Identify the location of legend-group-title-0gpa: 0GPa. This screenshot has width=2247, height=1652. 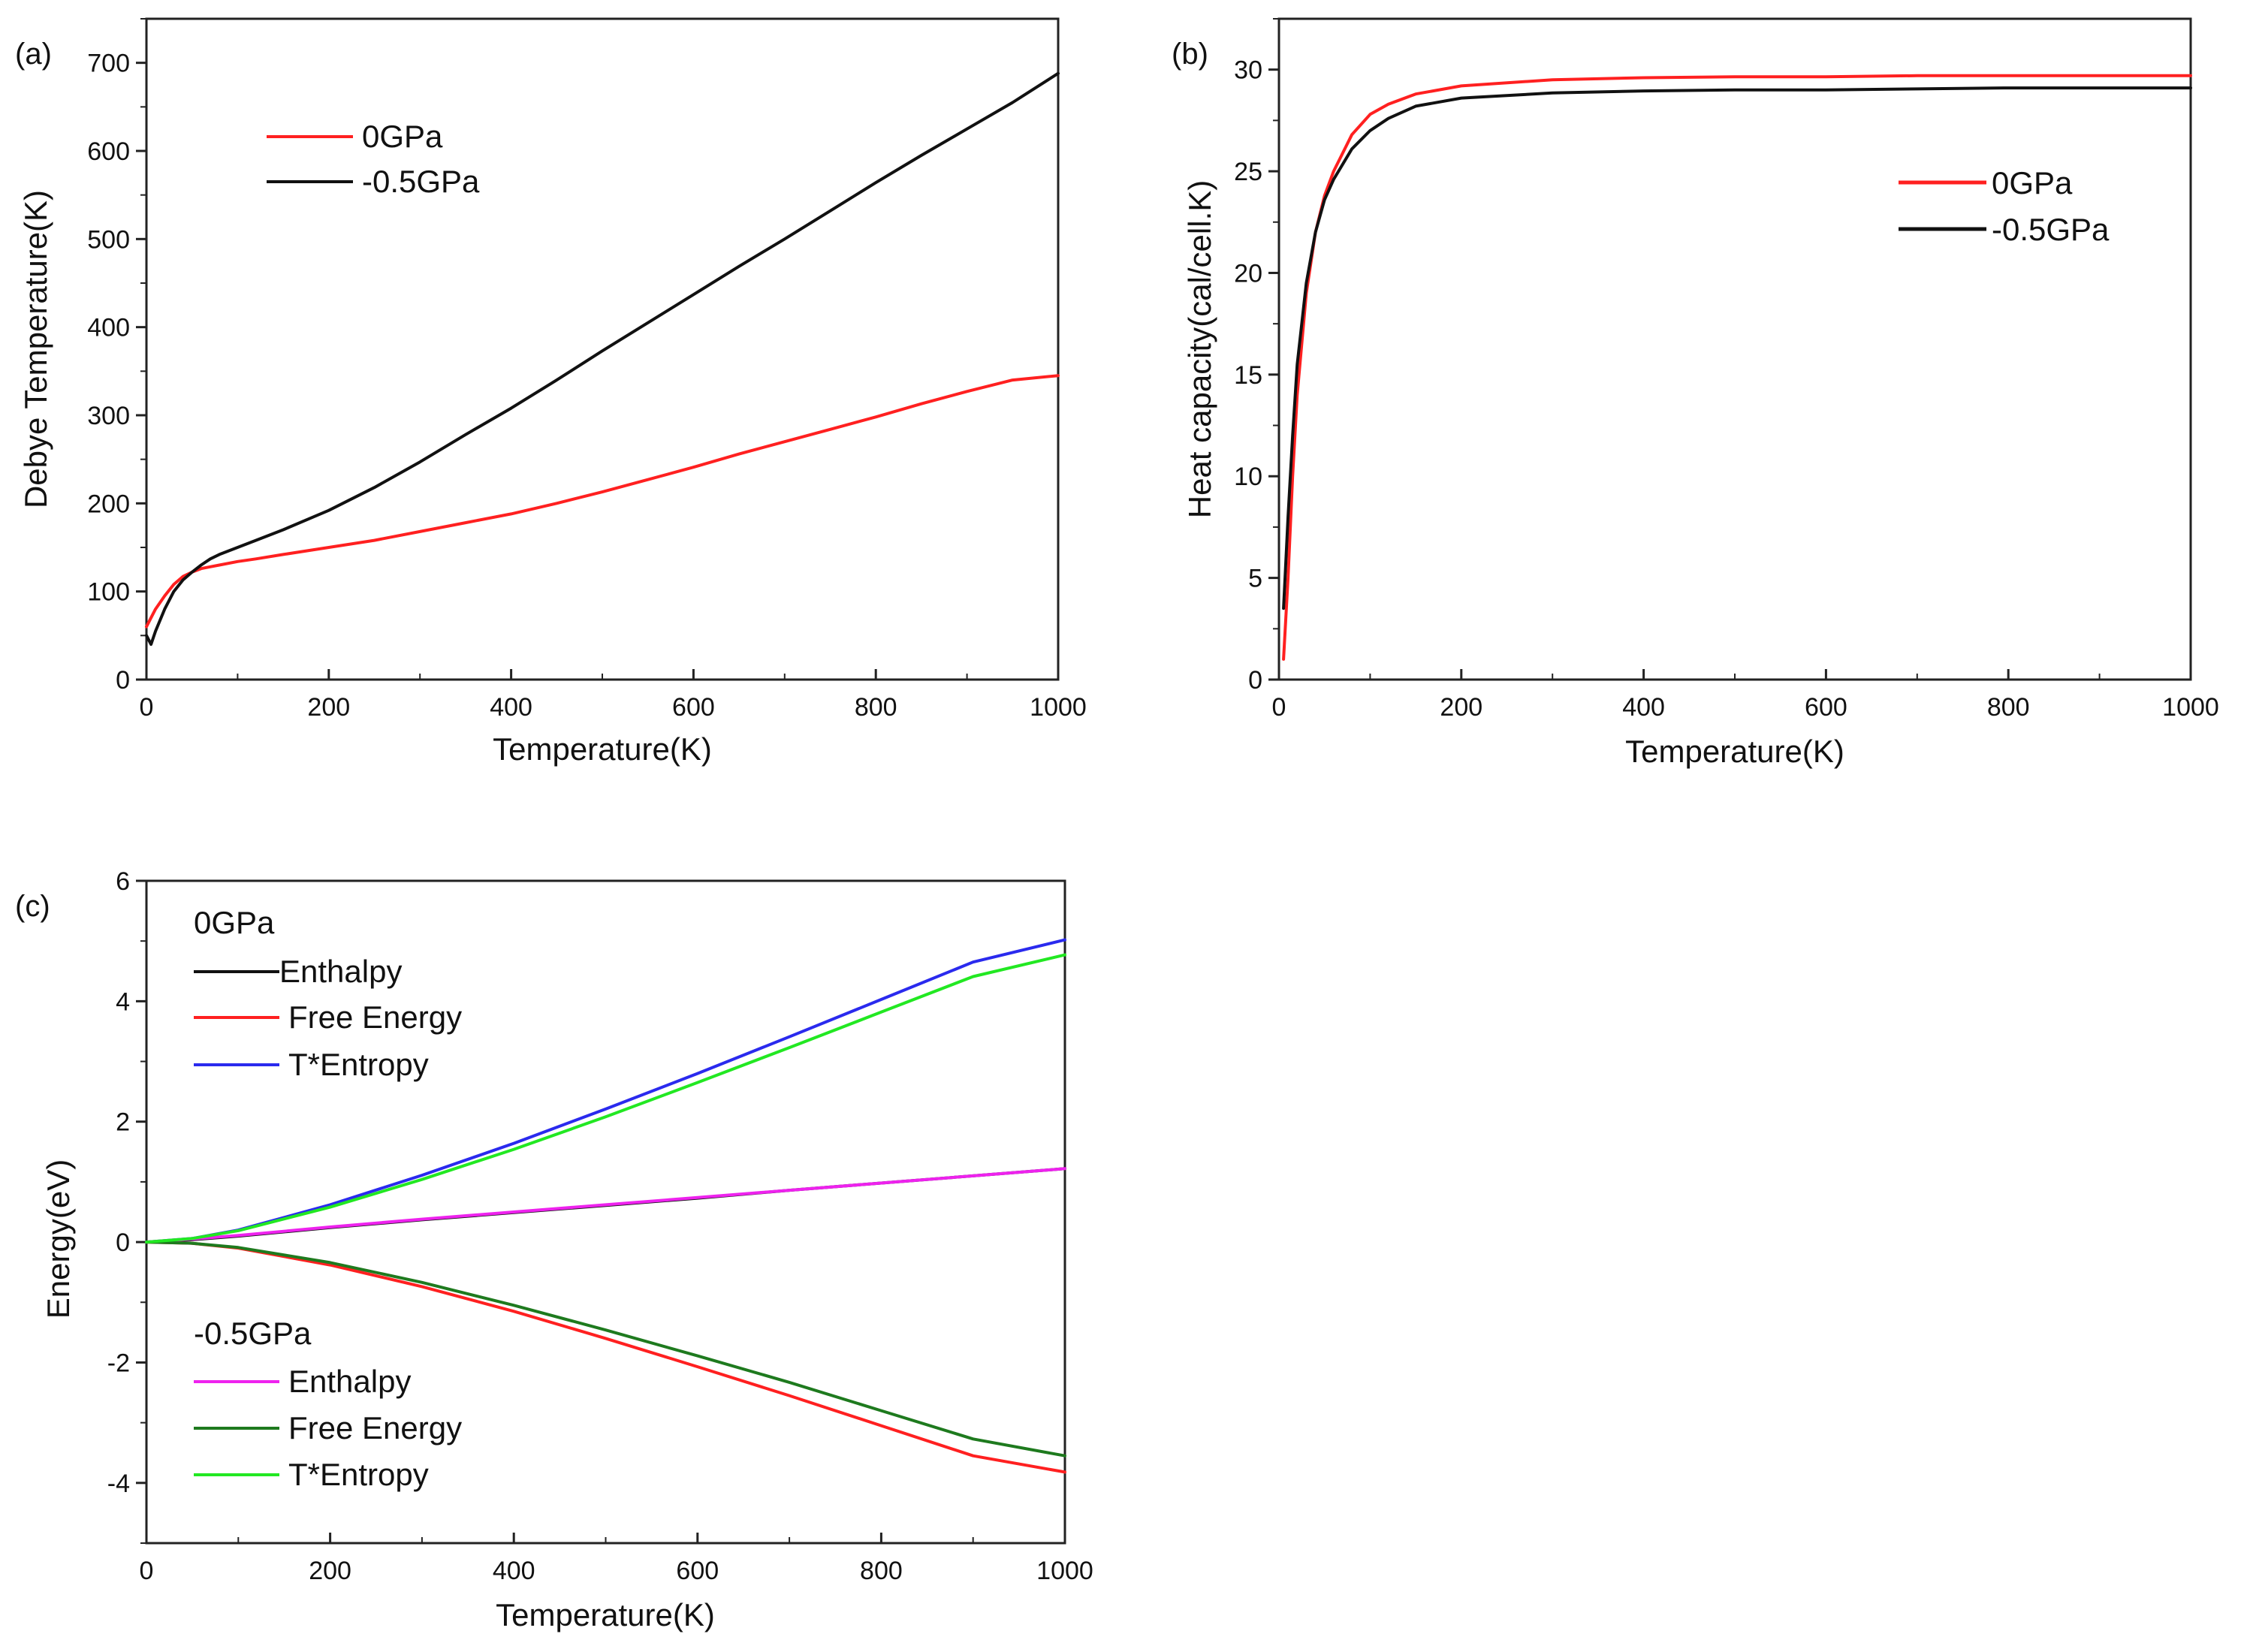
(234, 922).